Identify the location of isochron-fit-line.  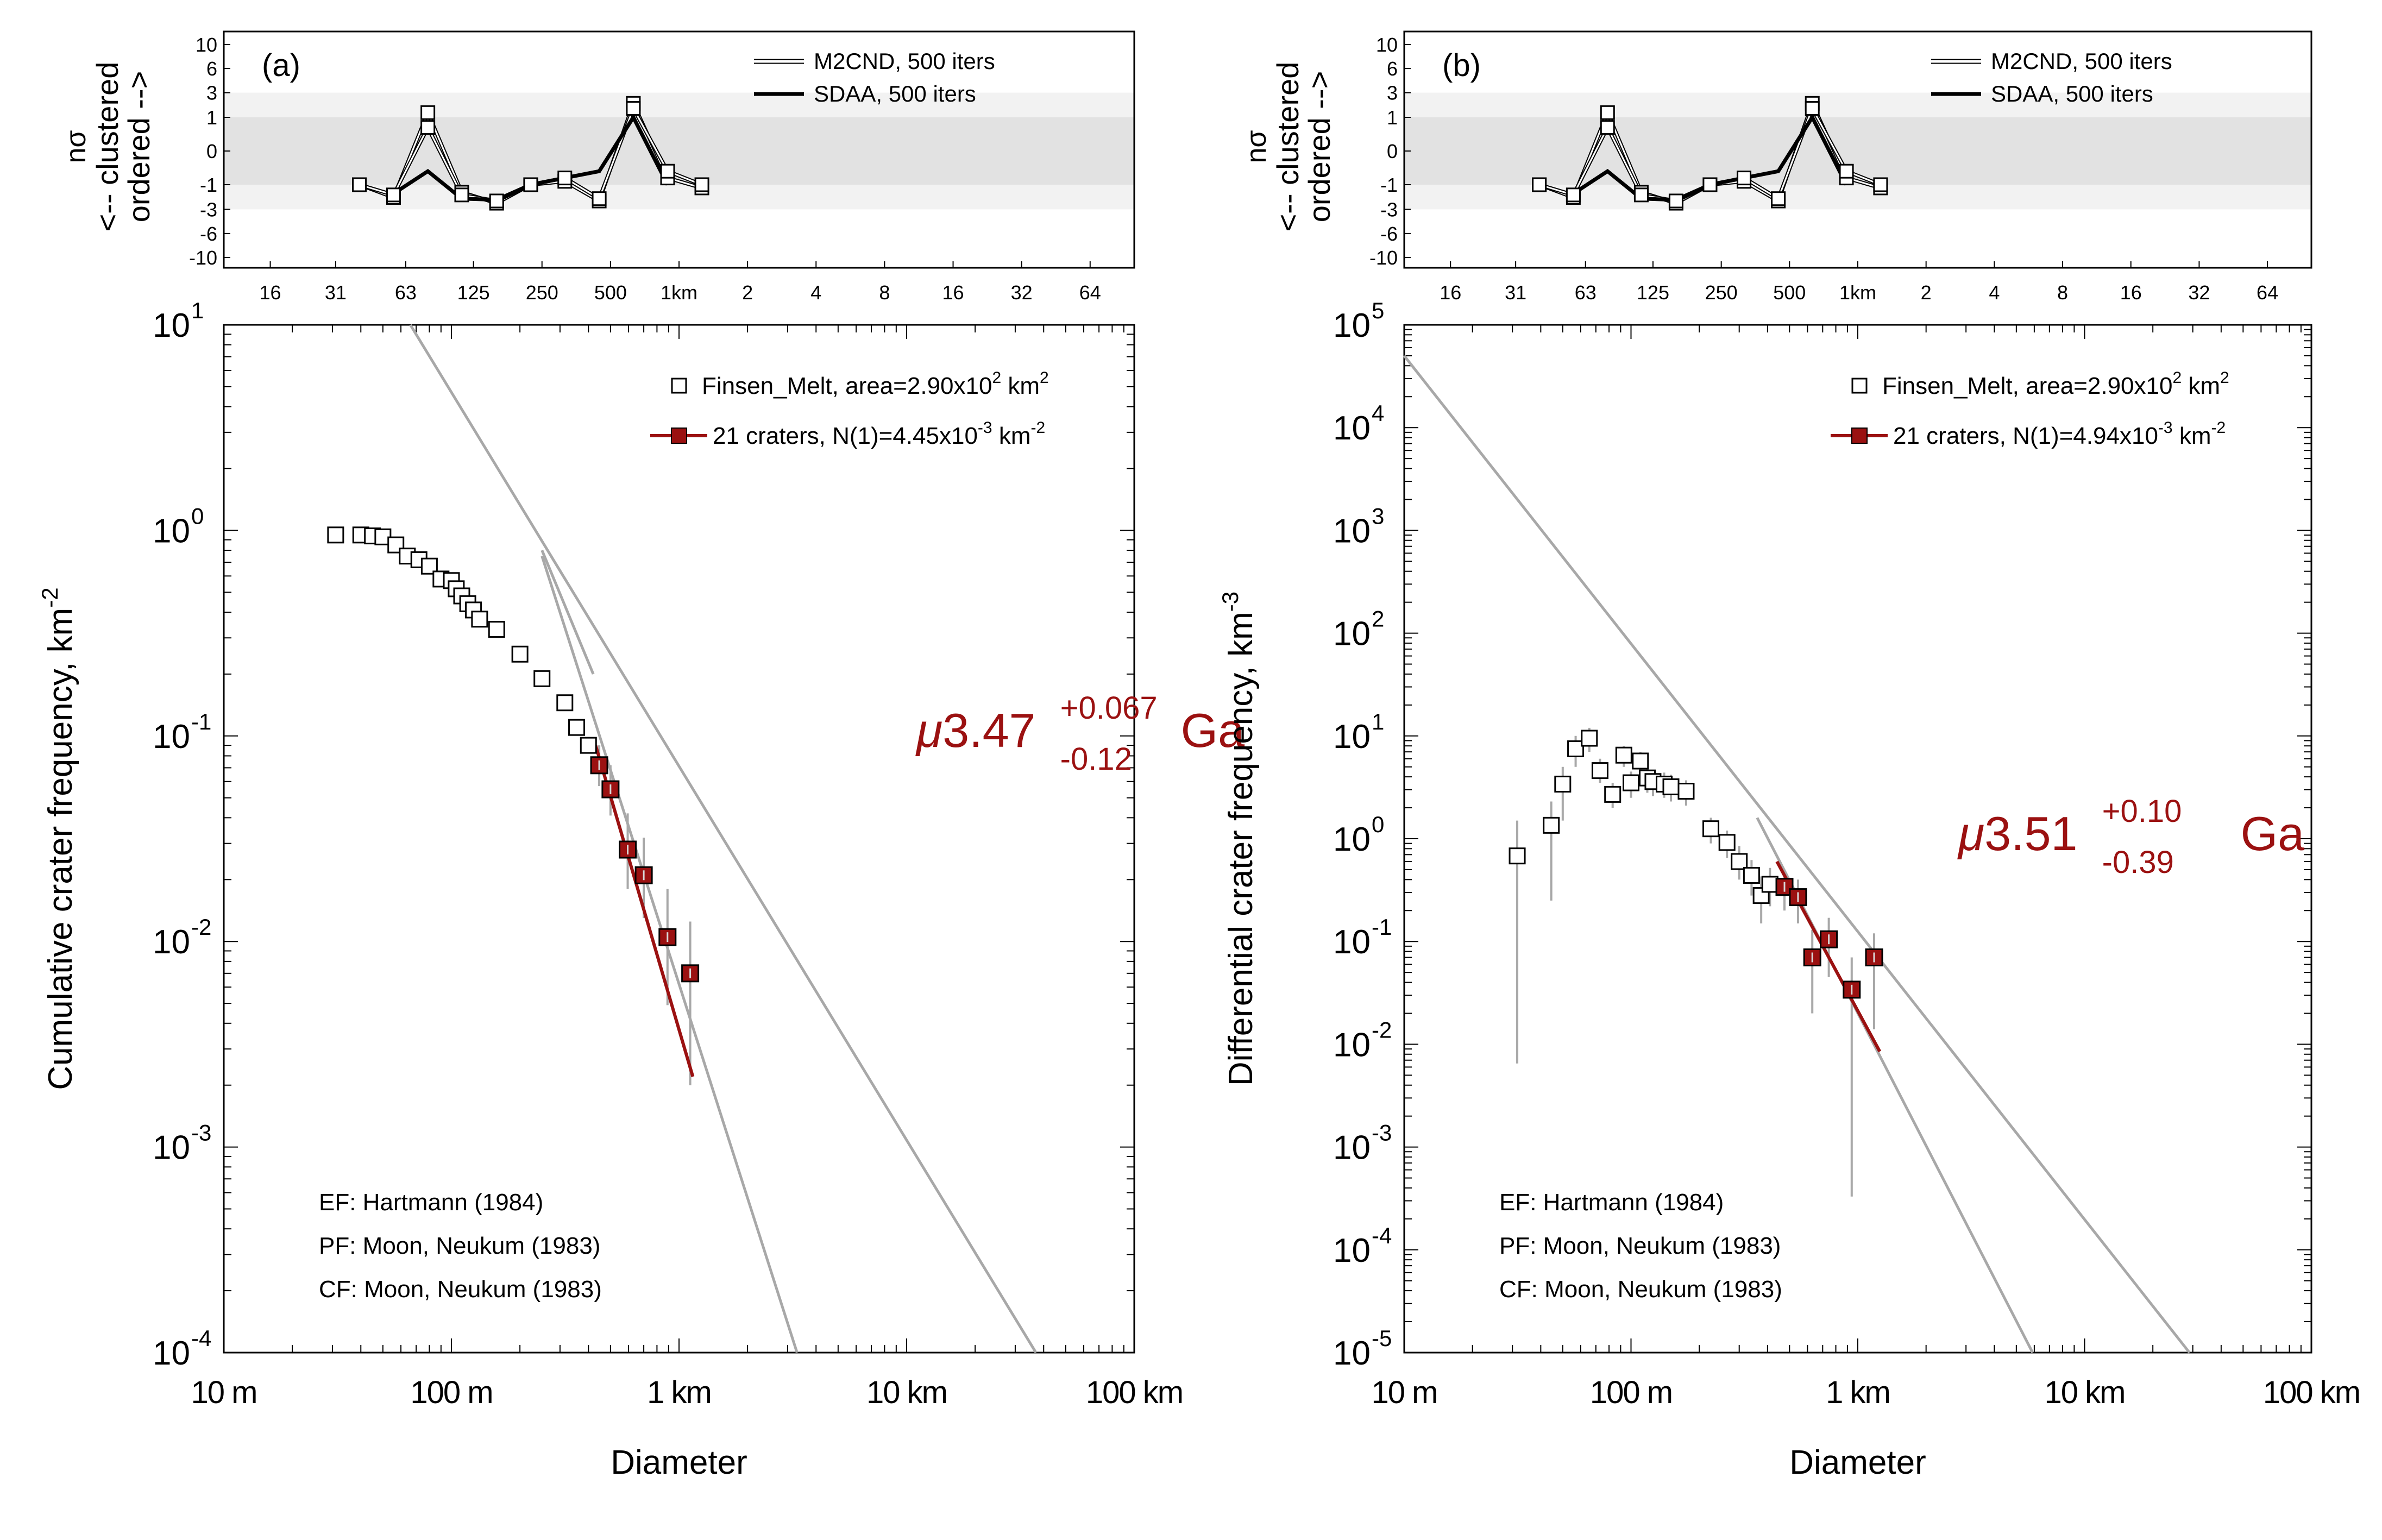
(645, 911).